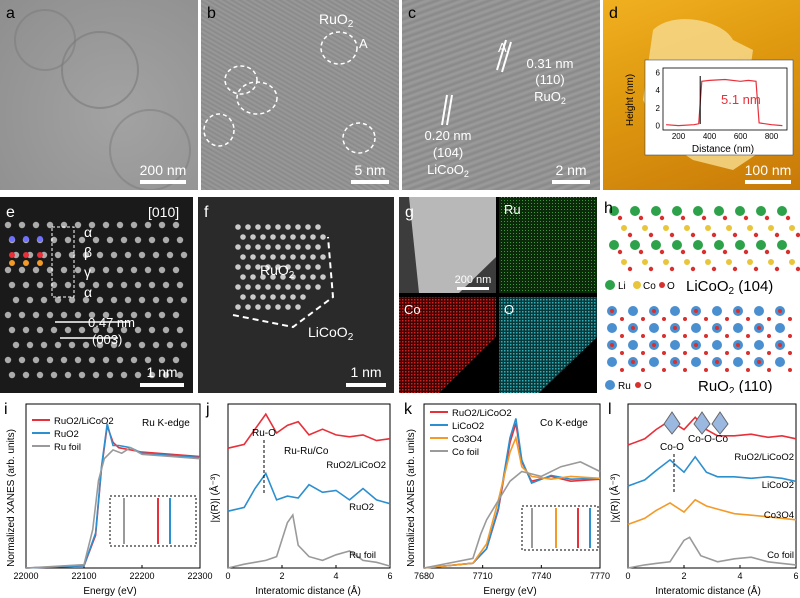 This screenshot has height=598, width=800. Describe the element at coordinates (570, 170) in the screenshot. I see `scale-label-c: 2 nm` at that location.